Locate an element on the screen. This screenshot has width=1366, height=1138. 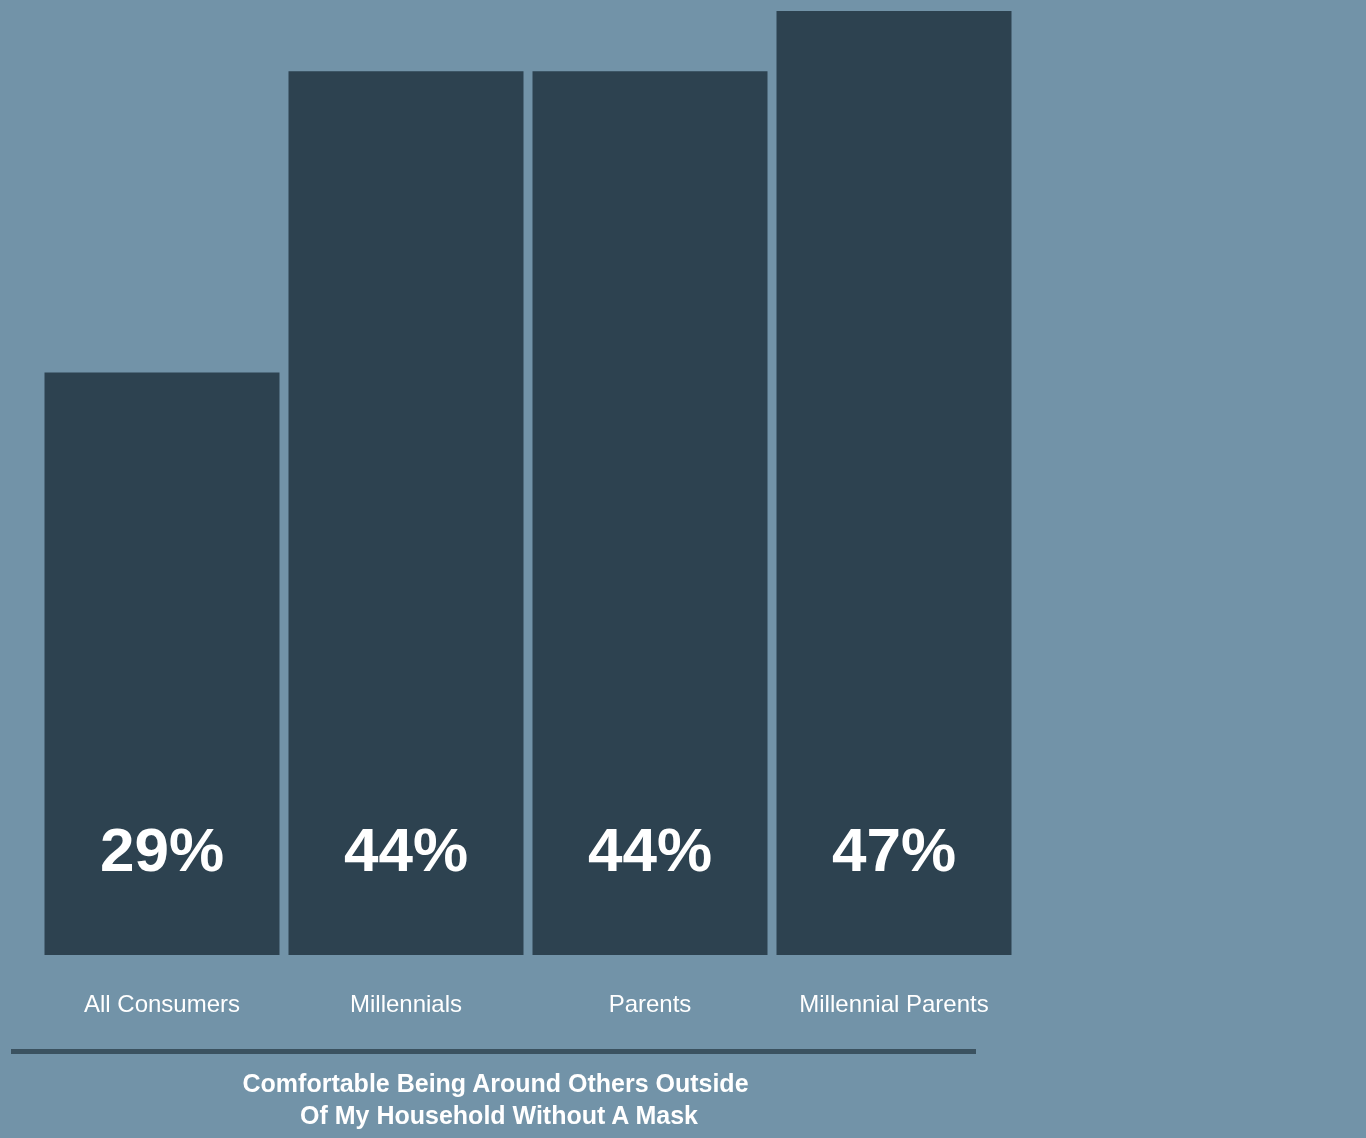
x-tick-label: Millennial Parents is located at coordinates (894, 1003).